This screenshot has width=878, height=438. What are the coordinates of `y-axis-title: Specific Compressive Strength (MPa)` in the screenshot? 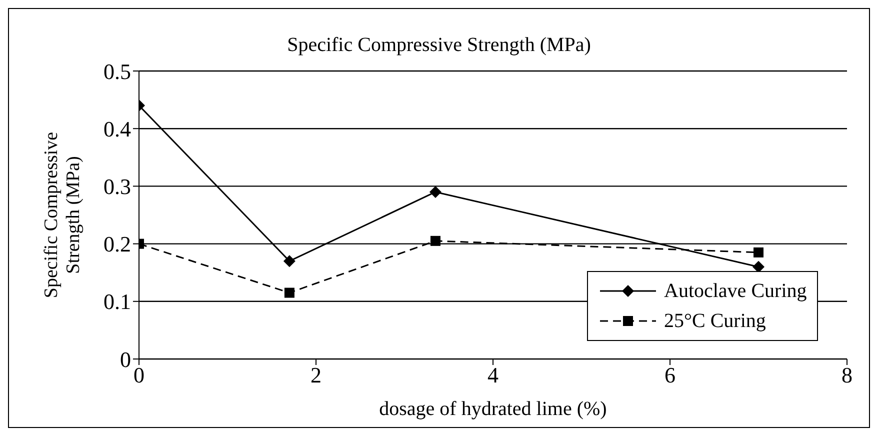 It's located at (62, 215).